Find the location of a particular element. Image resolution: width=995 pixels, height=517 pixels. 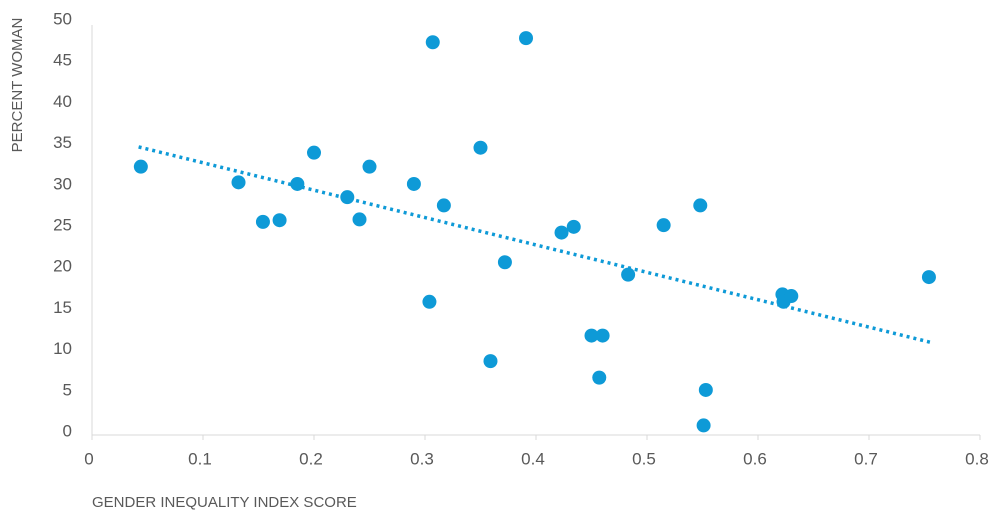

y-tick-label: 30 is located at coordinates (62, 183).